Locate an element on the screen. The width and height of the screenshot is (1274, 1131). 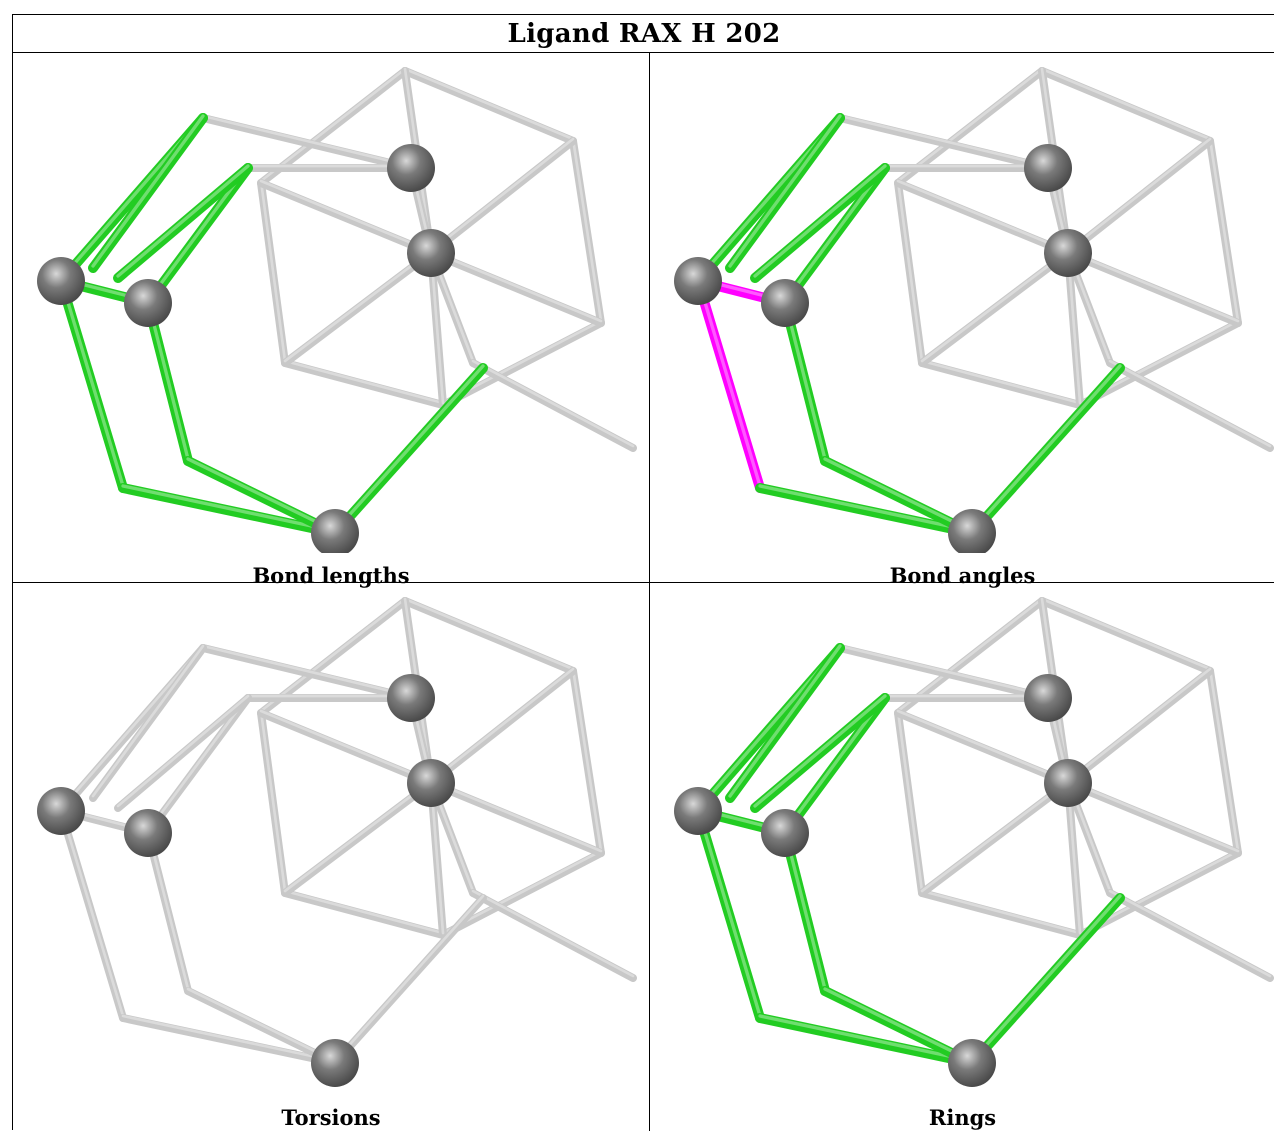
column-divider is located at coordinates (649, 592).